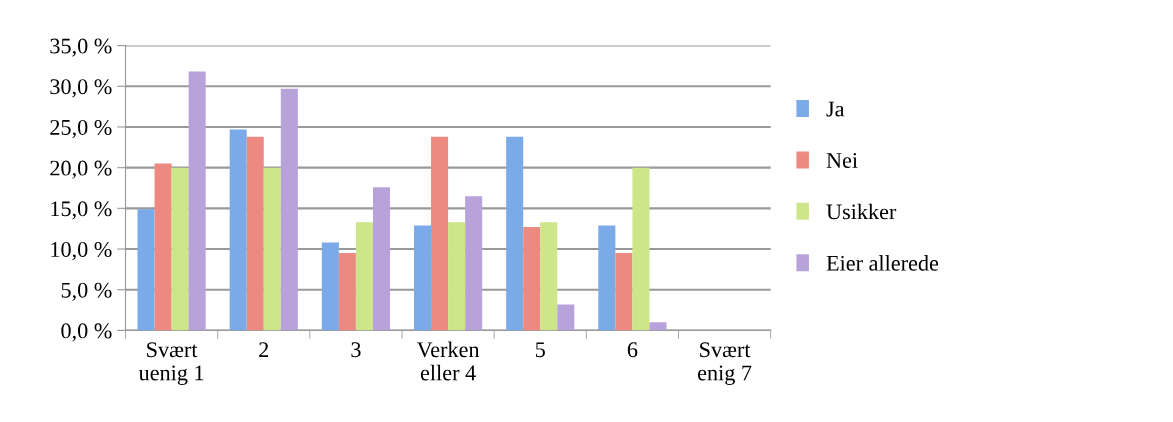 The width and height of the screenshot is (1173, 422). Describe the element at coordinates (81, 88) in the screenshot. I see `y-tick-label: 30,0 %` at that location.